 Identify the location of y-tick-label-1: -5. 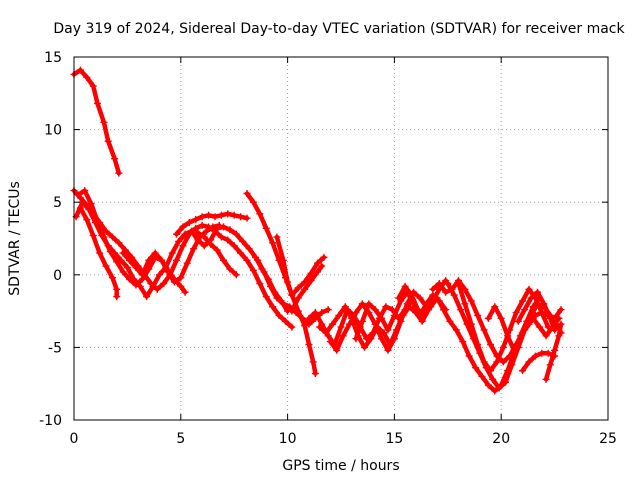
(55, 348).